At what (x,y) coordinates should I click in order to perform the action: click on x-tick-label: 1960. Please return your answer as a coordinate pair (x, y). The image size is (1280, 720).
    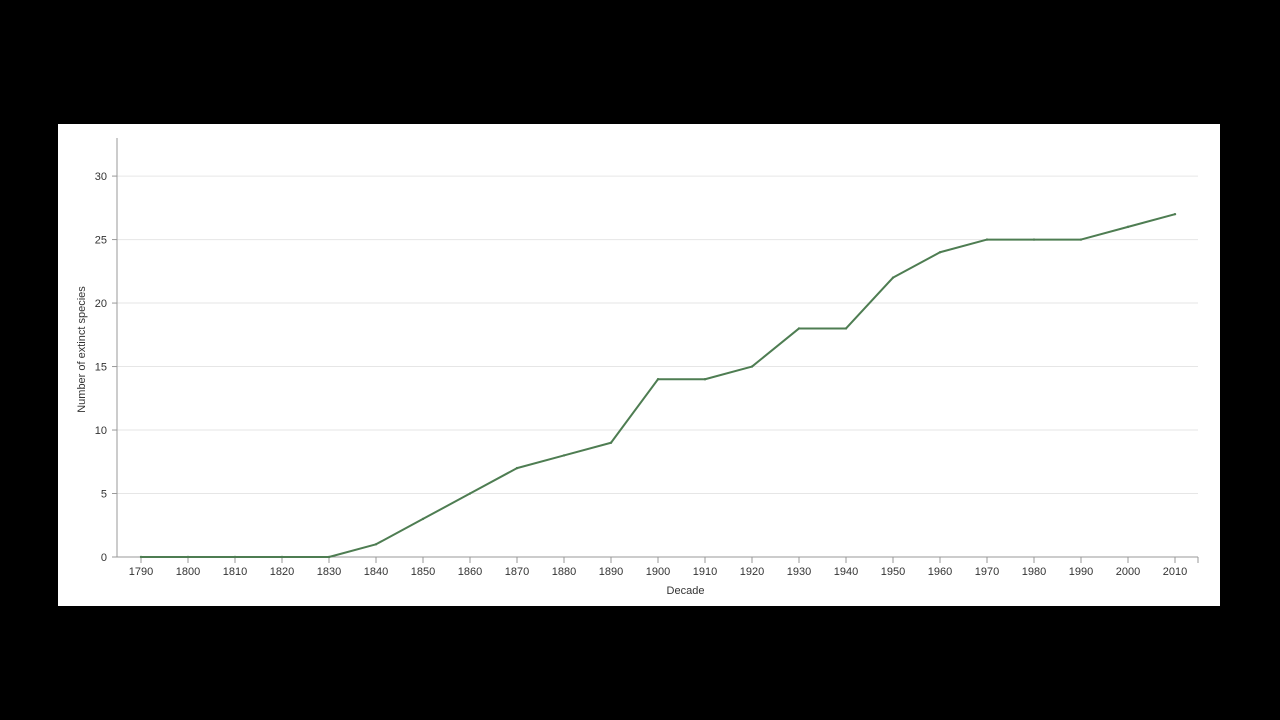
    Looking at the image, I should click on (940, 572).